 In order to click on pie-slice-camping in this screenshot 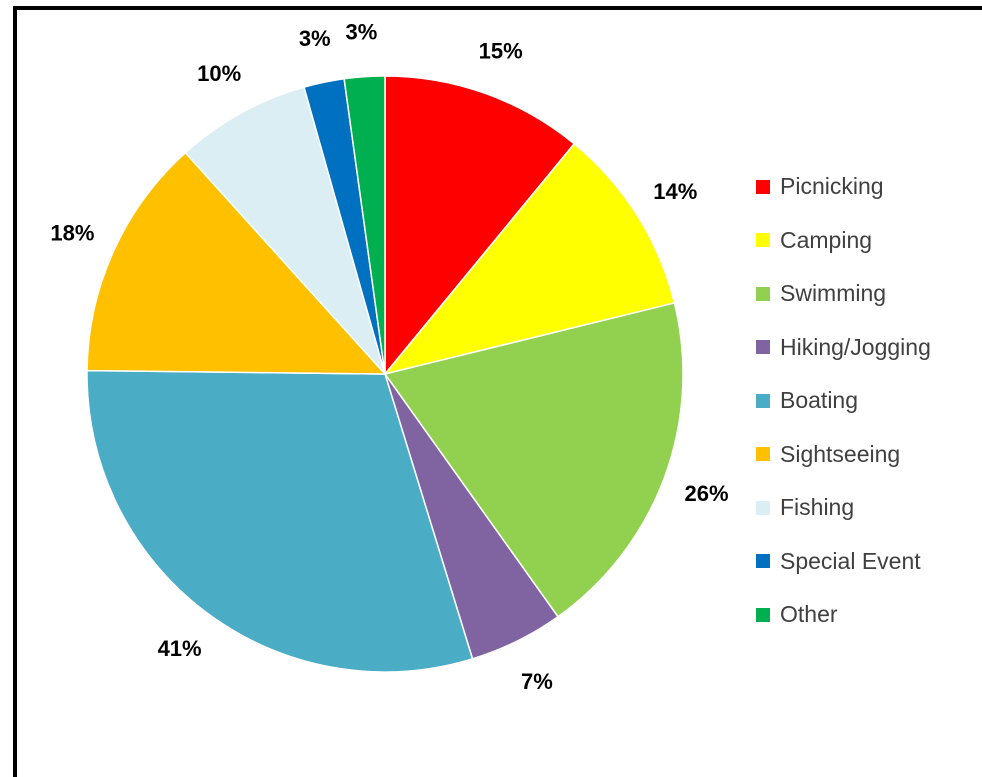, I will do `click(529, 259)`.